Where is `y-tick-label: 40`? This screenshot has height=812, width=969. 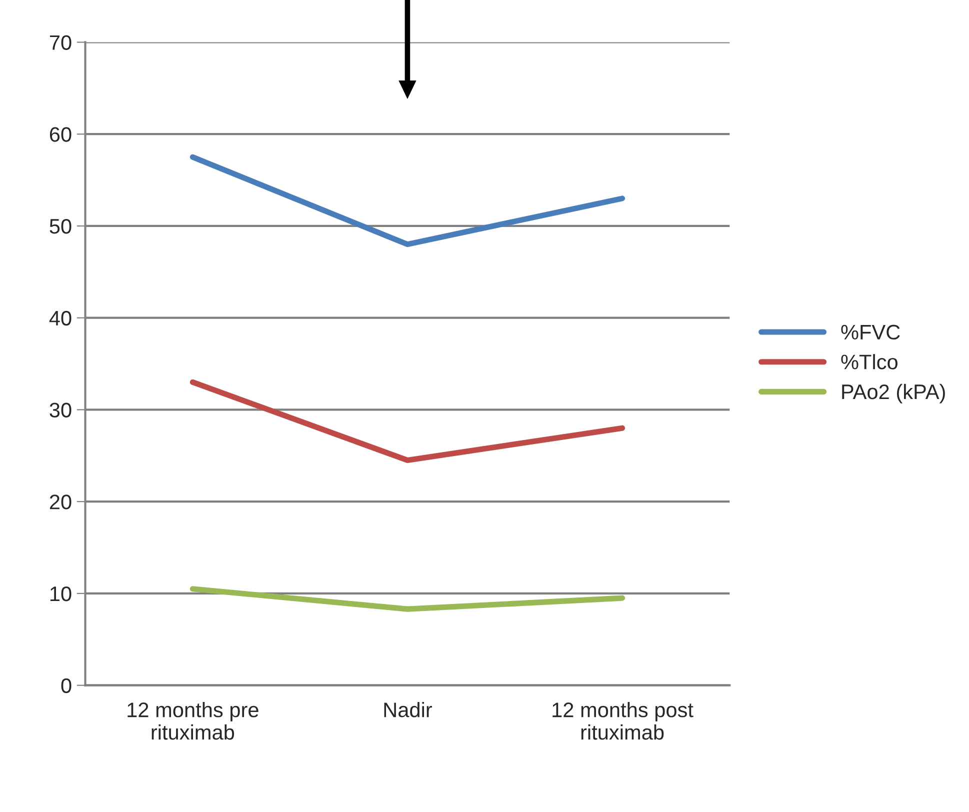
y-tick-label: 40 is located at coordinates (60, 318).